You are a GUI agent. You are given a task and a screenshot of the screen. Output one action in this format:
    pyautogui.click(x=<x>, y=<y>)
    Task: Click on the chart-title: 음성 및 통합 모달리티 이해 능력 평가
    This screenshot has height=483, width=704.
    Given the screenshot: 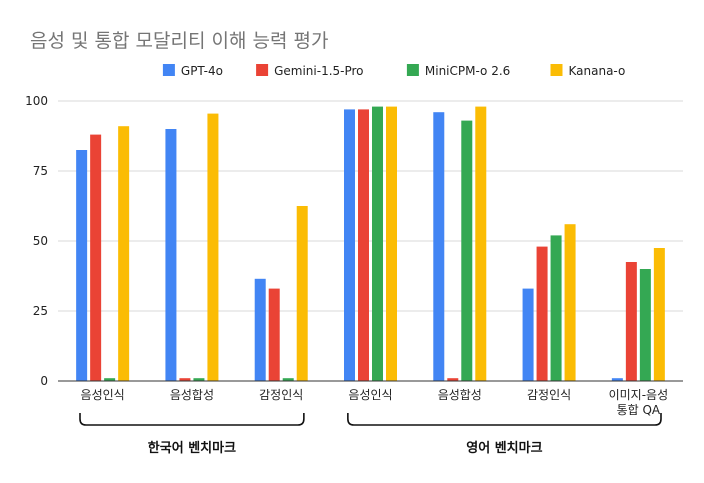 What is the action you would take?
    pyautogui.click(x=179, y=41)
    